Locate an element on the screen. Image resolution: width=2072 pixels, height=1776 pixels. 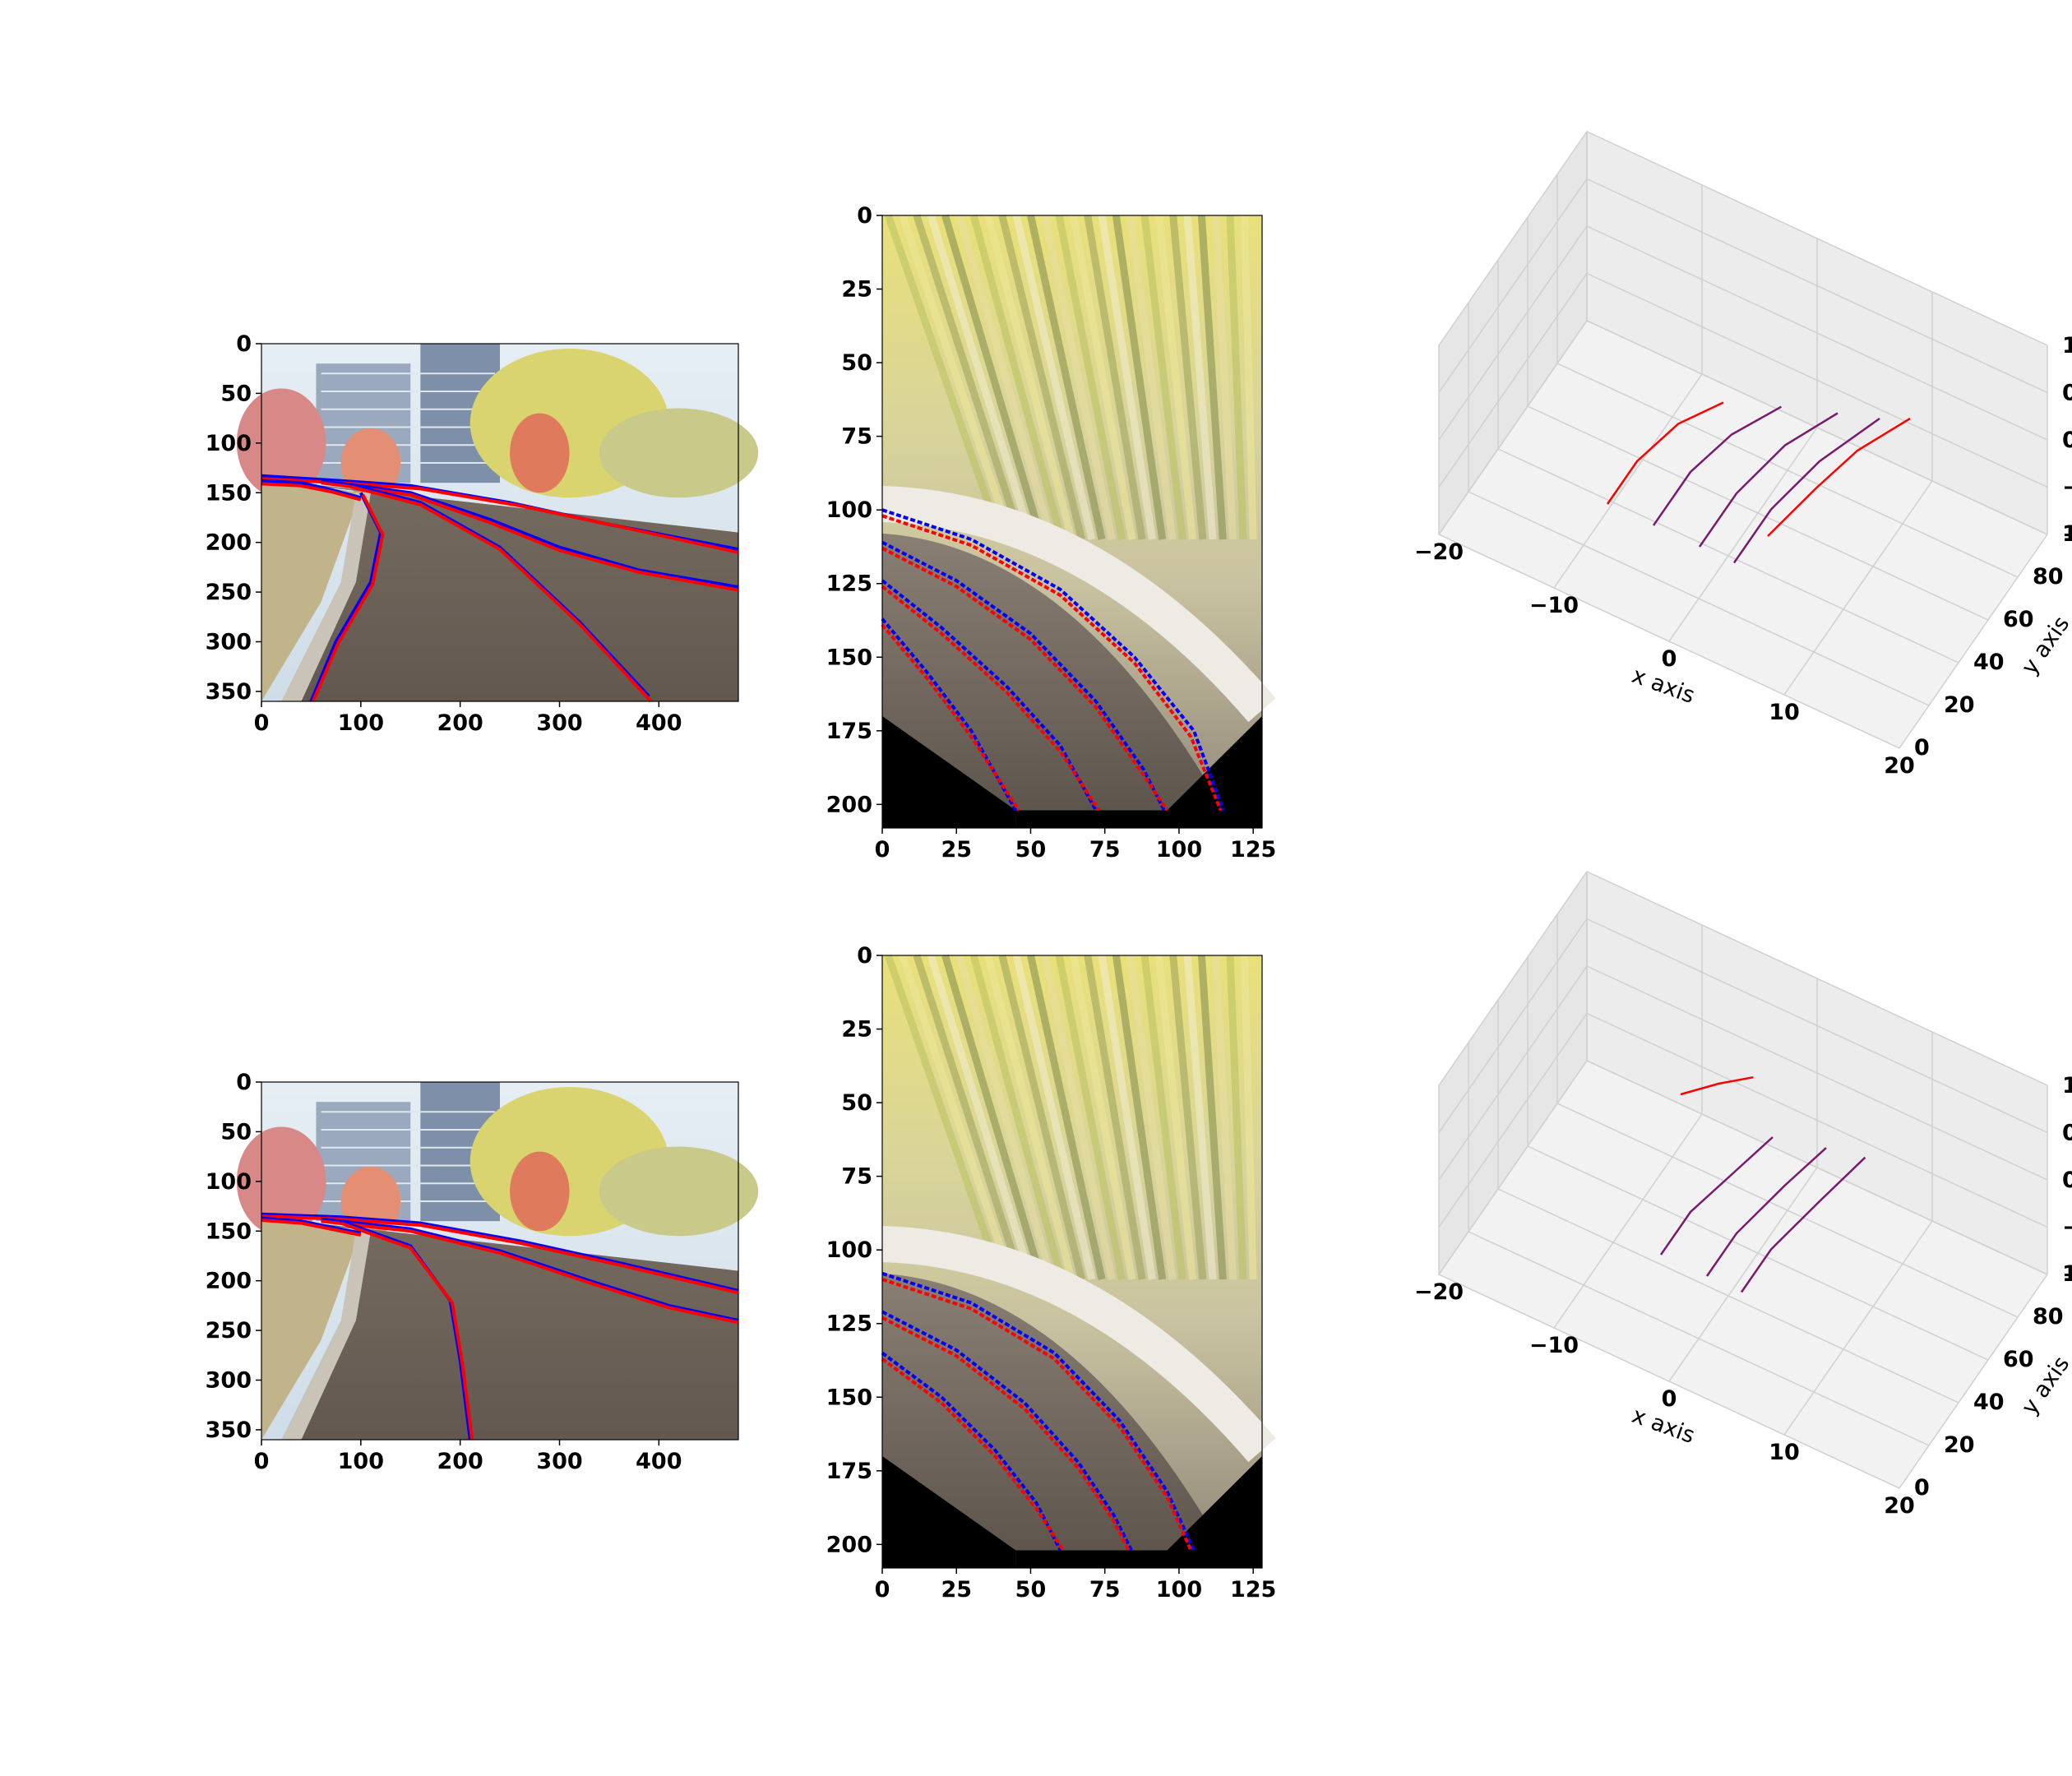
birds-eye-panel-4: 0 25 50 75 100 125 0 25 50 75 100 125 150 175 200 is located at coordinates (1051, 1273).